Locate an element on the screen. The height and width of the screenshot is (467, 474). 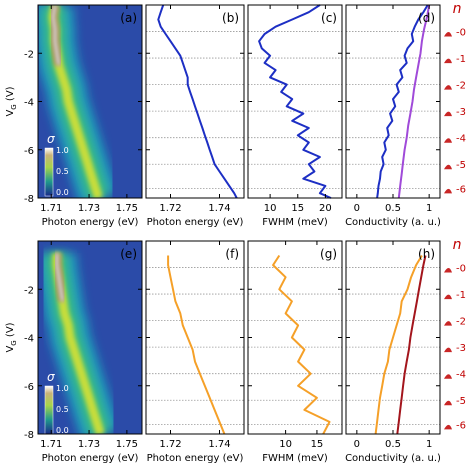
panel-c: 10 15 20 FWHM (meV) (c) is located at coordinates (295, 116).